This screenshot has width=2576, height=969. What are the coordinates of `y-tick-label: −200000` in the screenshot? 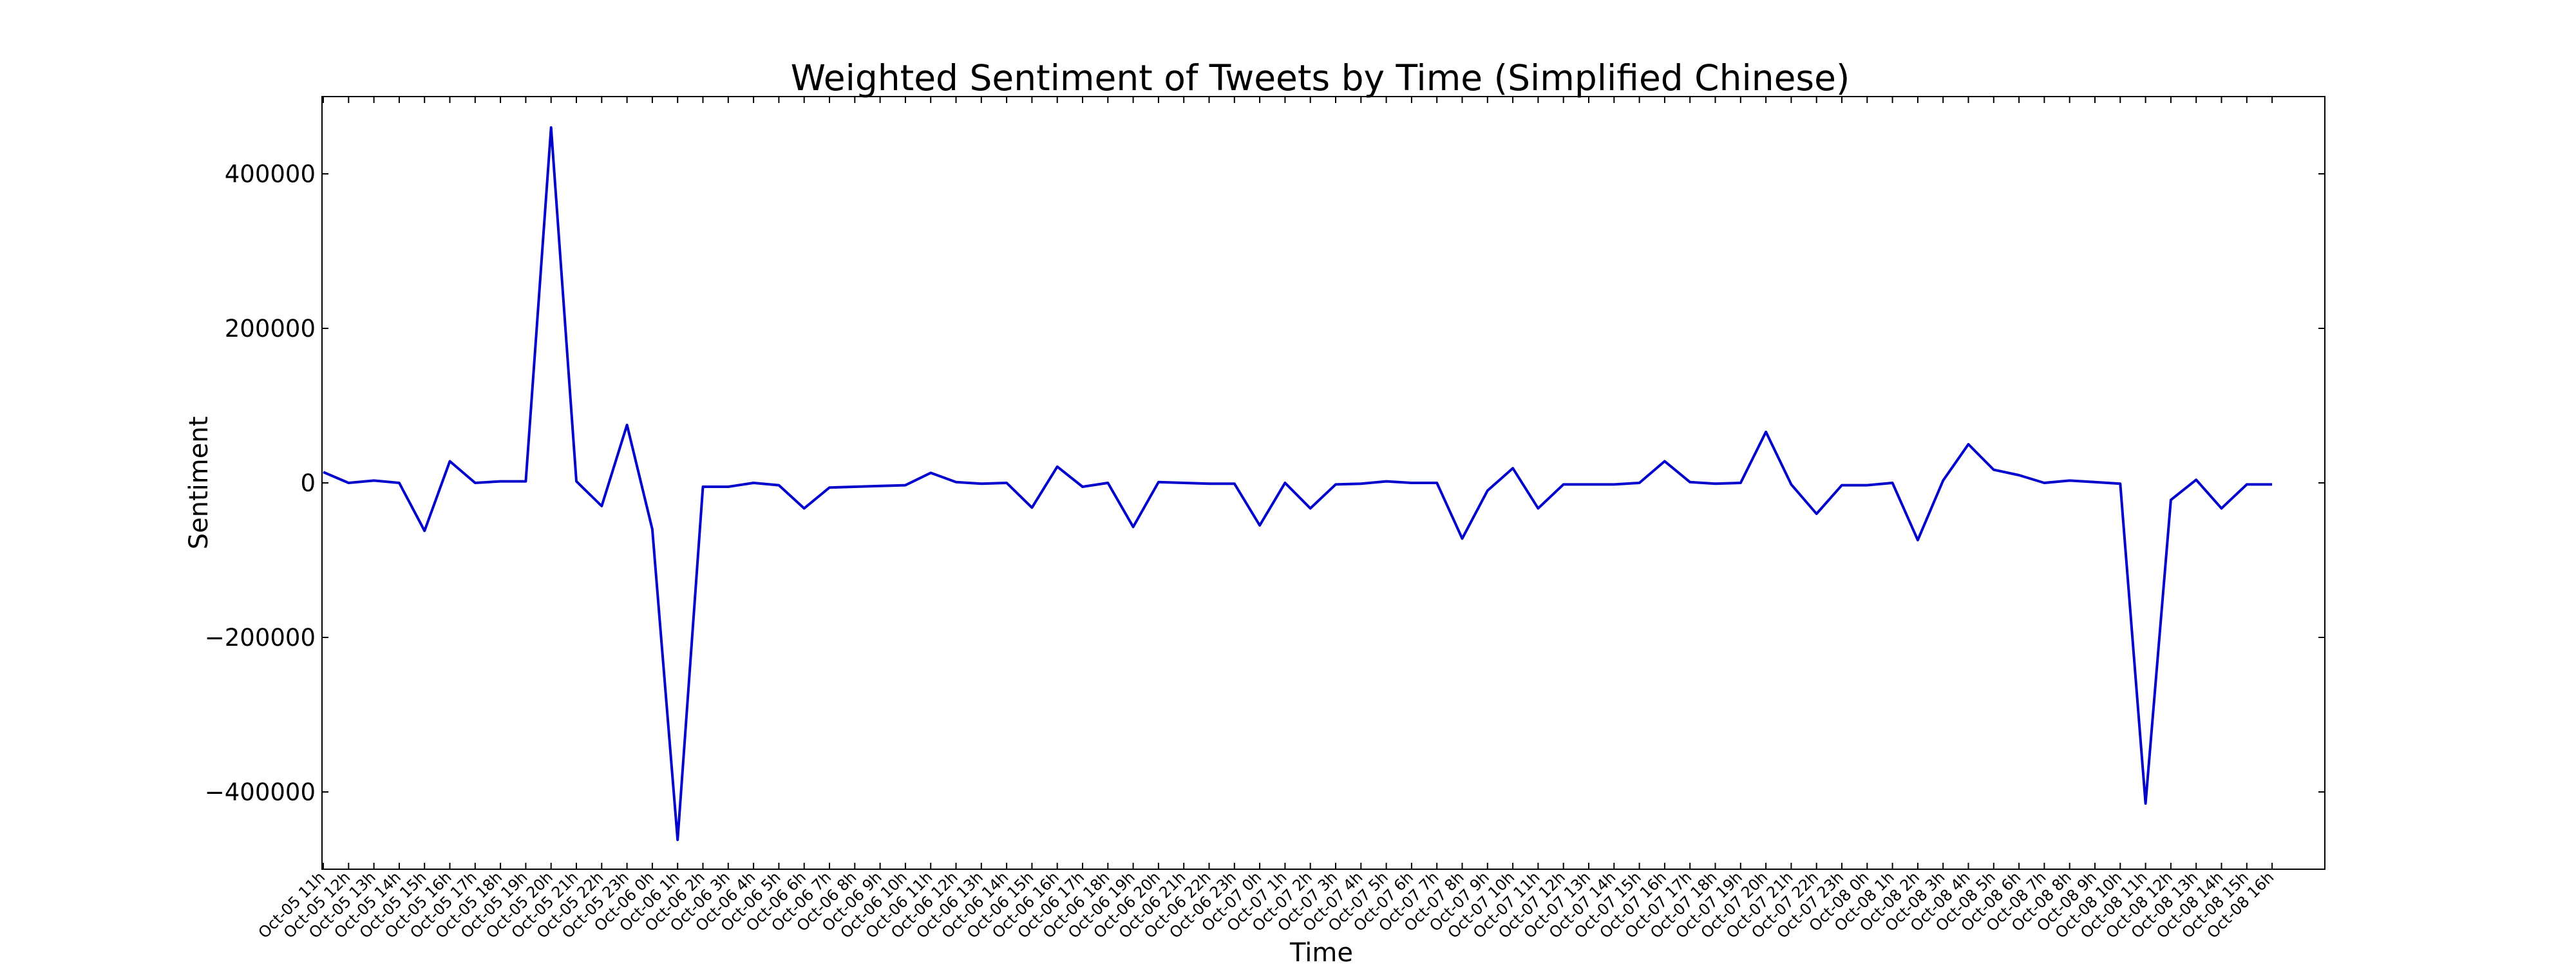 It's located at (261, 638).